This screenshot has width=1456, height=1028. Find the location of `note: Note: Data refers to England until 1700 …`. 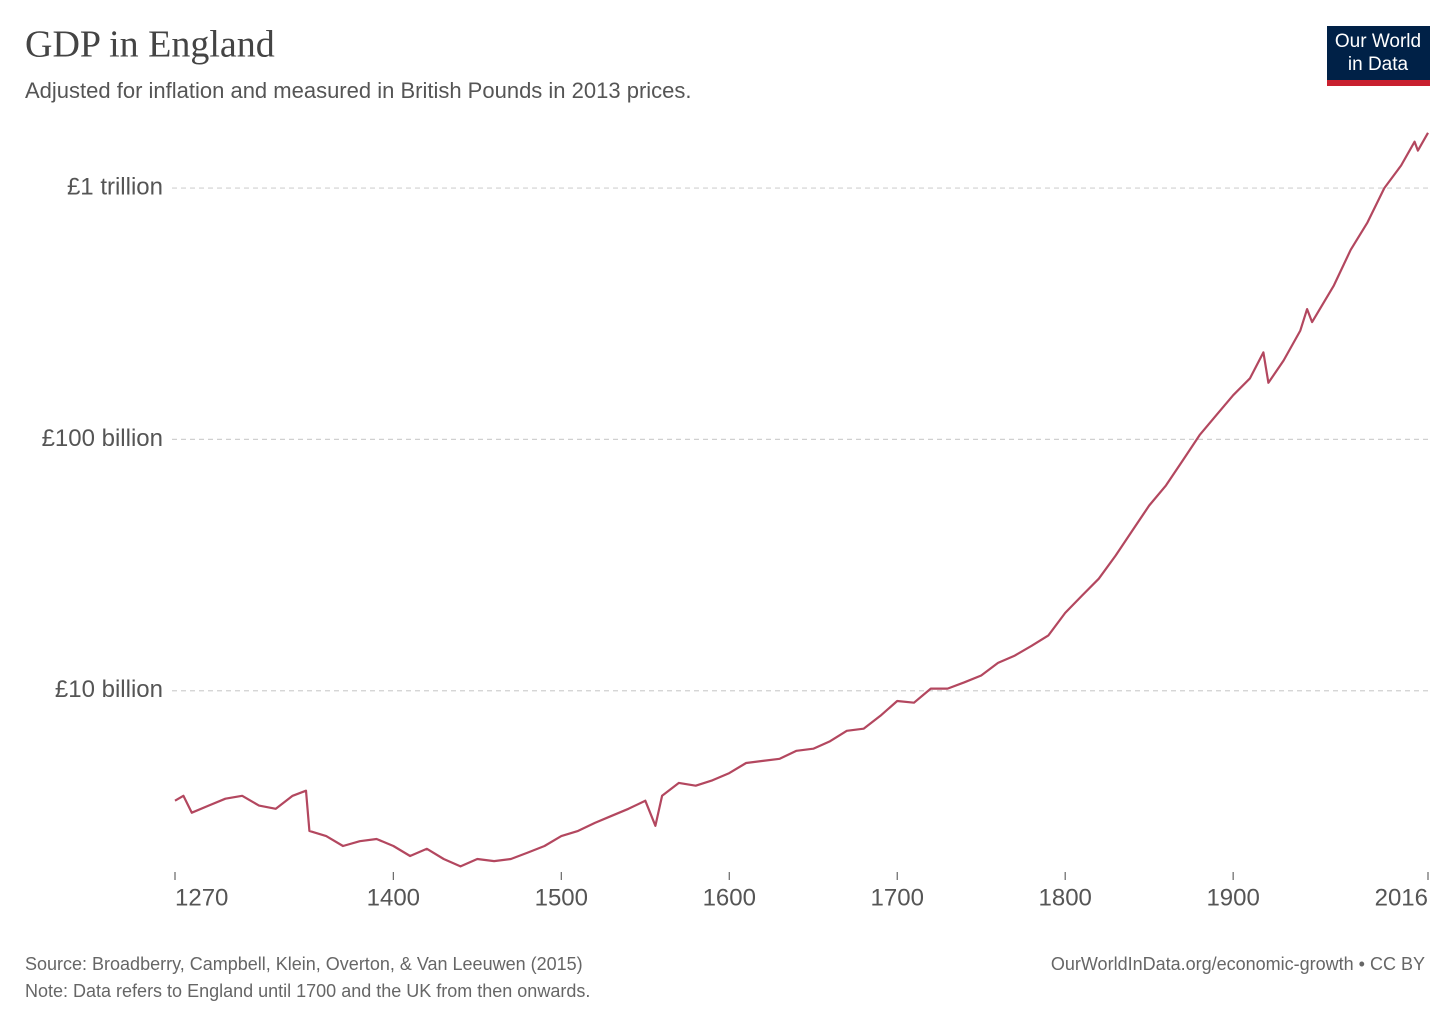

note: Note: Data refers to England until 1700 … is located at coordinates (307, 991).